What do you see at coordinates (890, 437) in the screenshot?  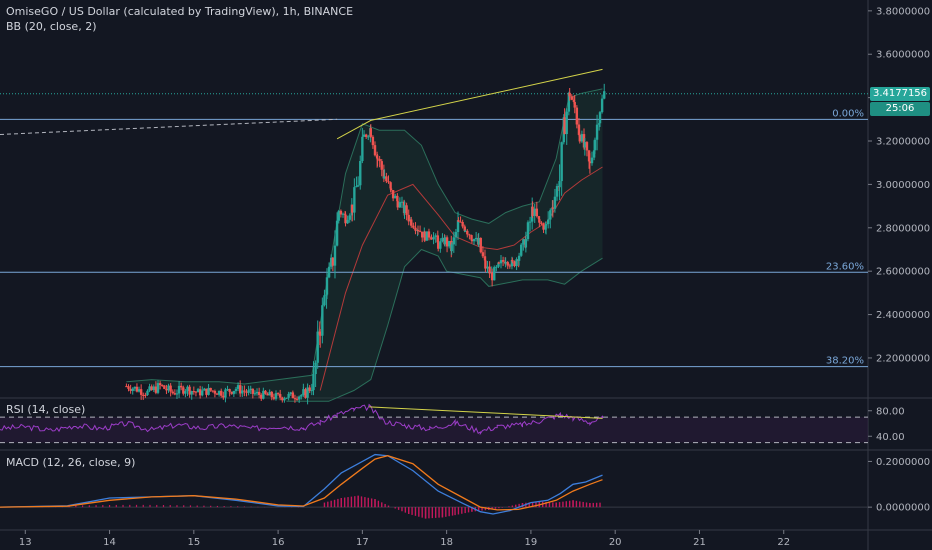 I see `rsi-tick-label-1: 40.00` at bounding box center [890, 437].